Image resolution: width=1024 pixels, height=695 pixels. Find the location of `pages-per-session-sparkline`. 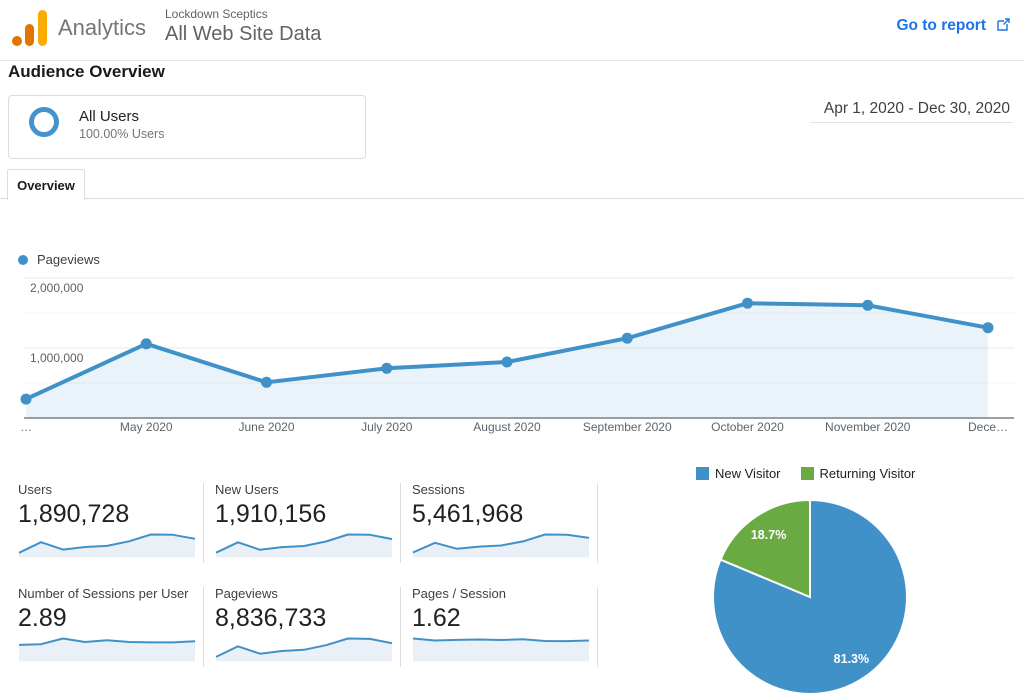

pages-per-session-sparkline is located at coordinates (501, 649).